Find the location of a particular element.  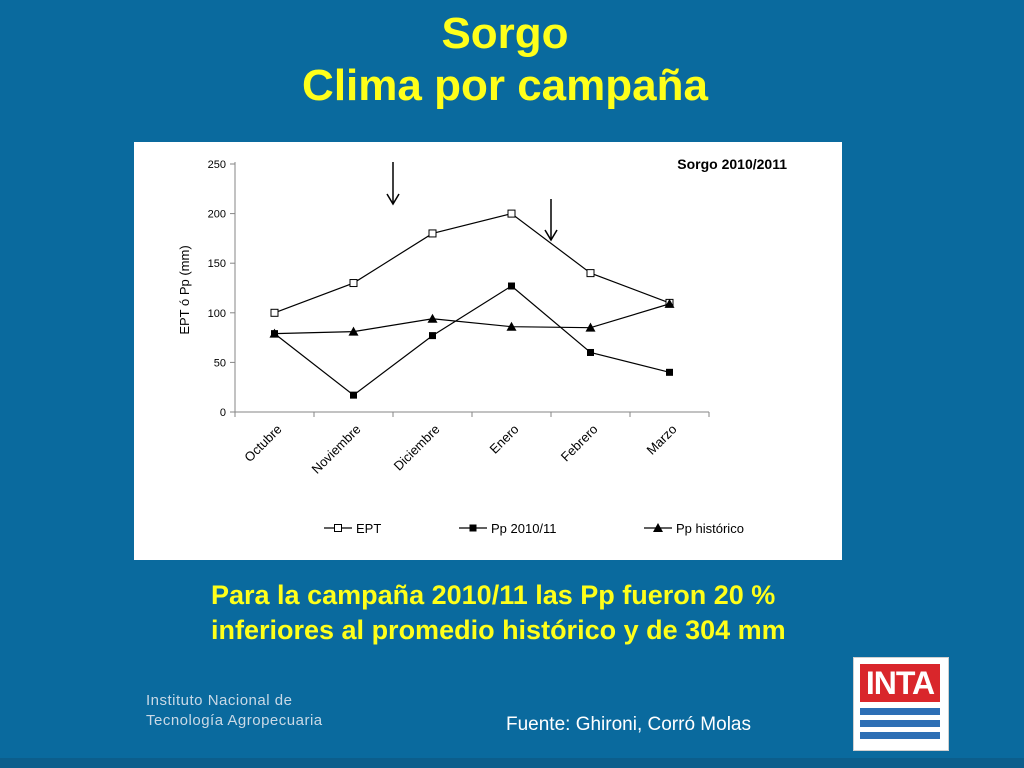

chart-title: Sorgo 2010/2011 is located at coordinates (732, 164).